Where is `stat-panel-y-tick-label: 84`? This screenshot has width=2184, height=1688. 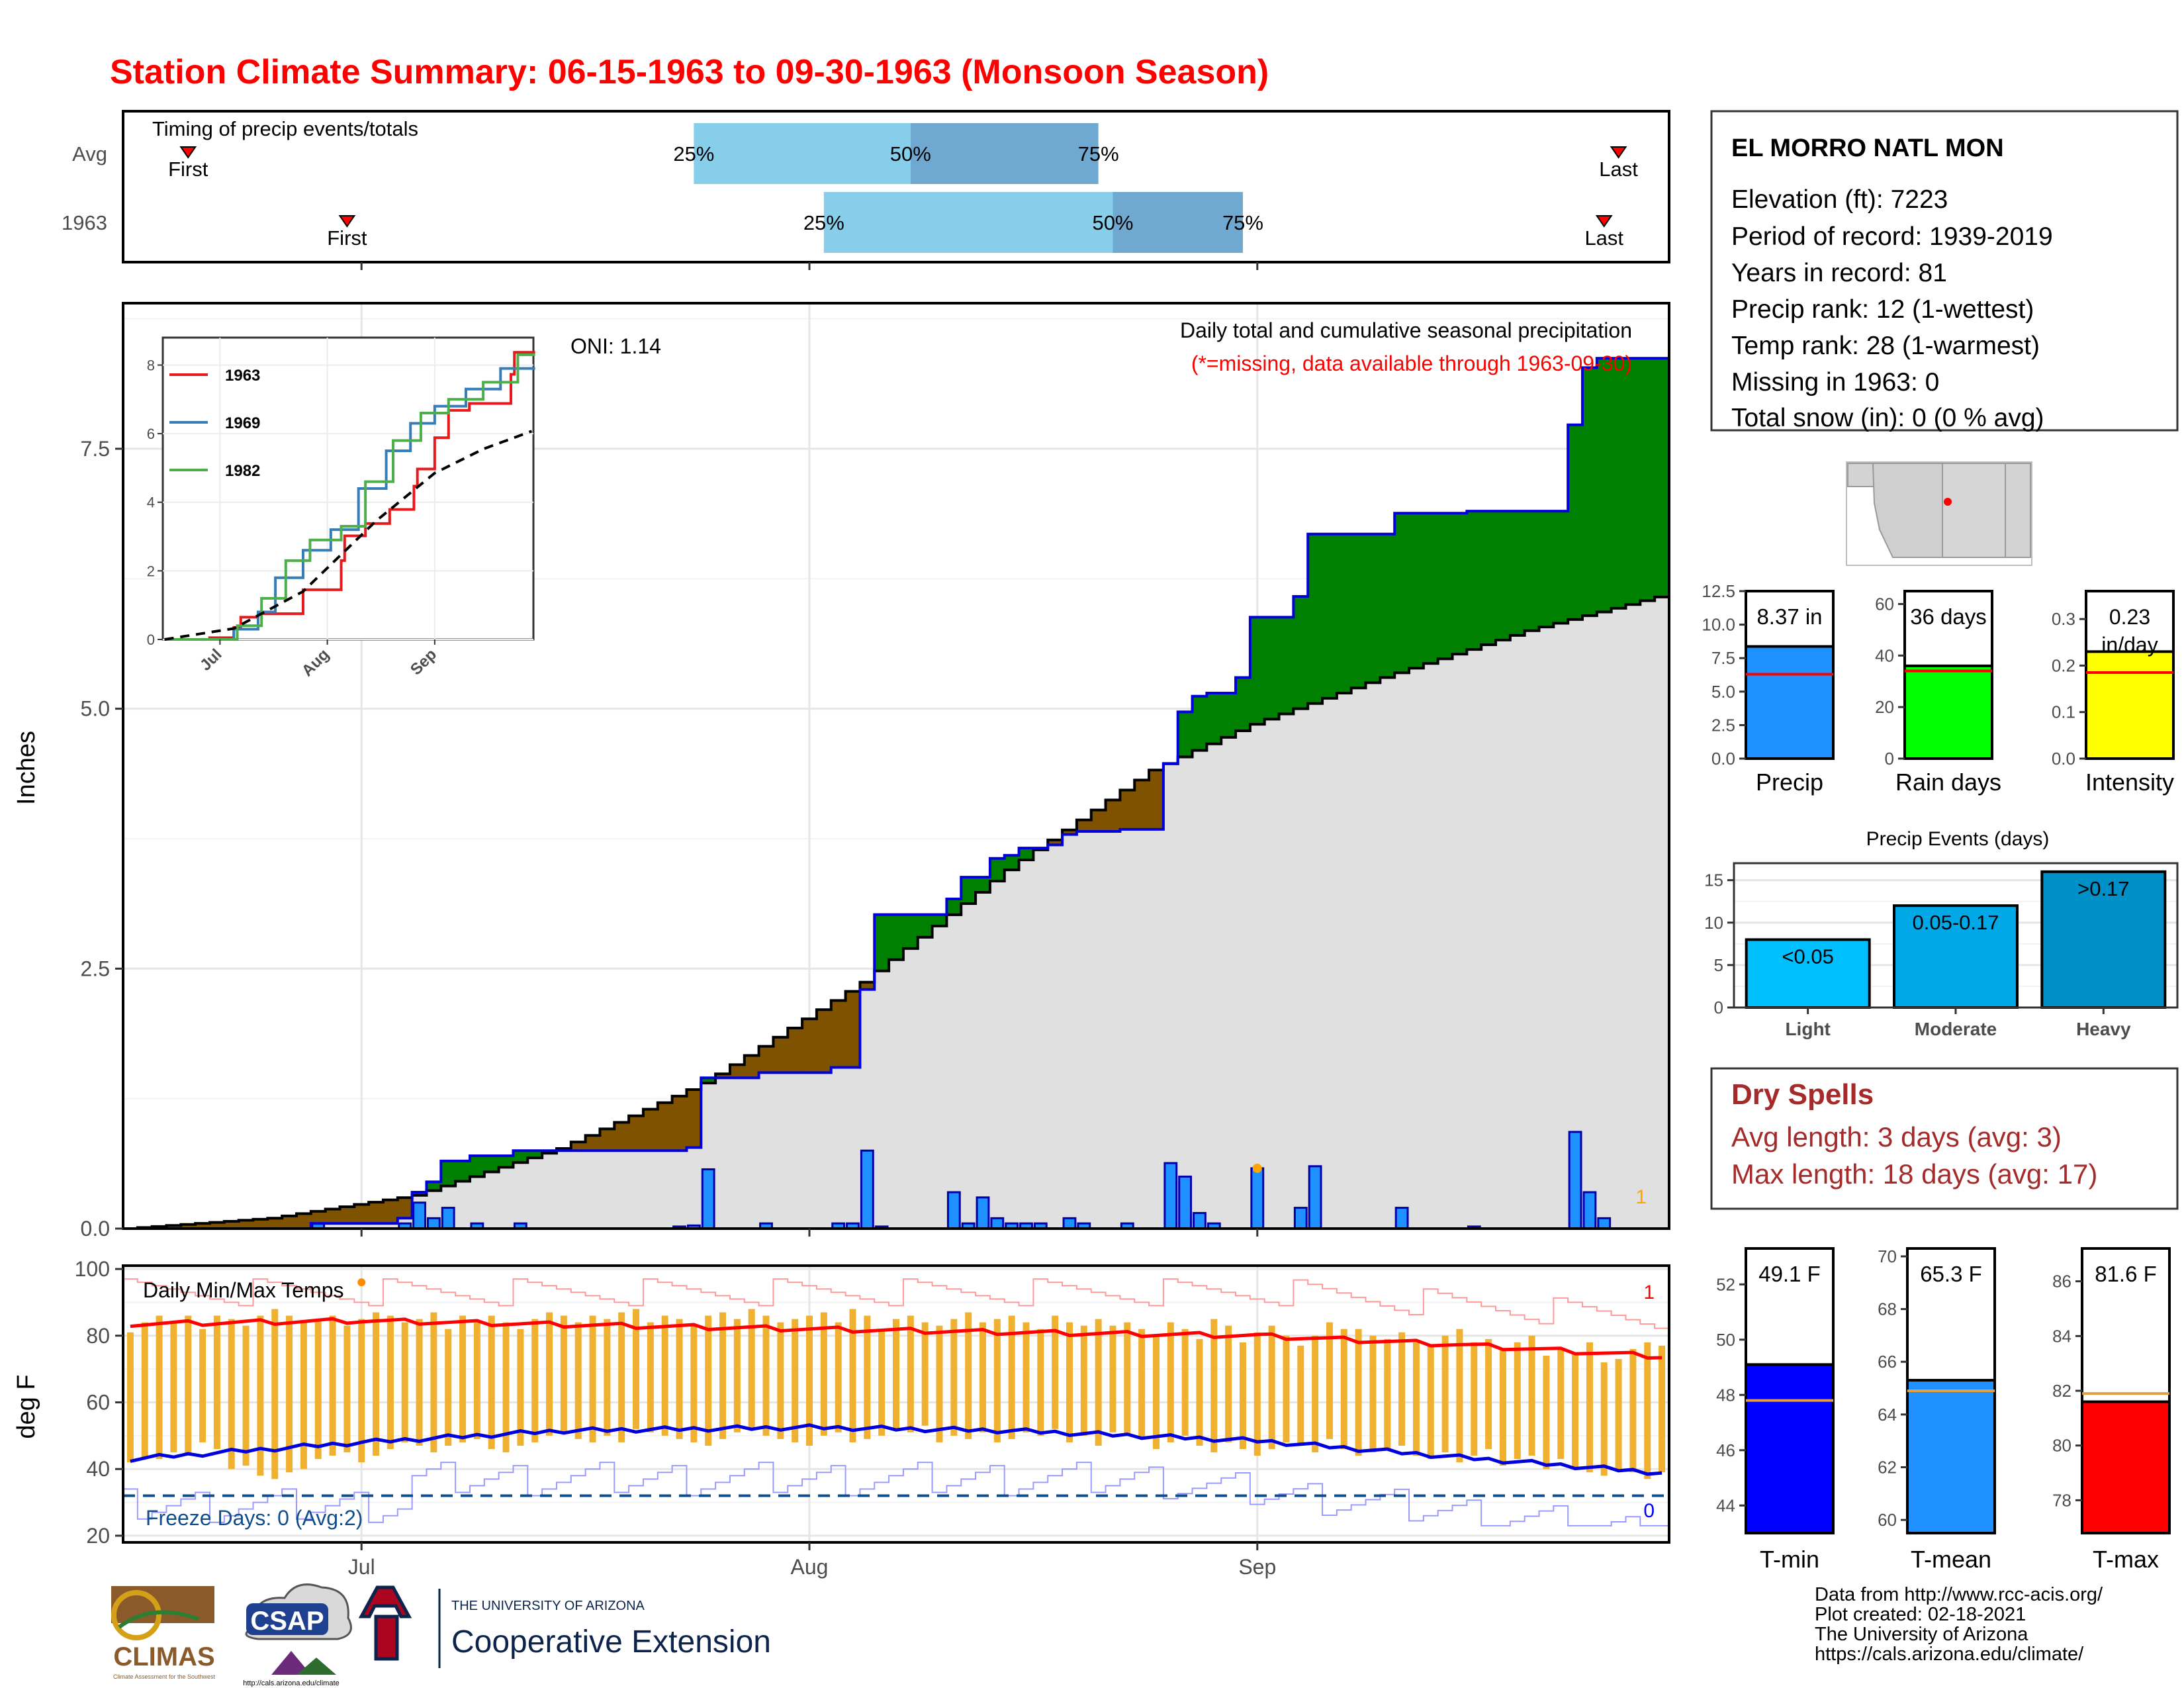
stat-panel-y-tick-label: 84 is located at coordinates (2061, 1336).